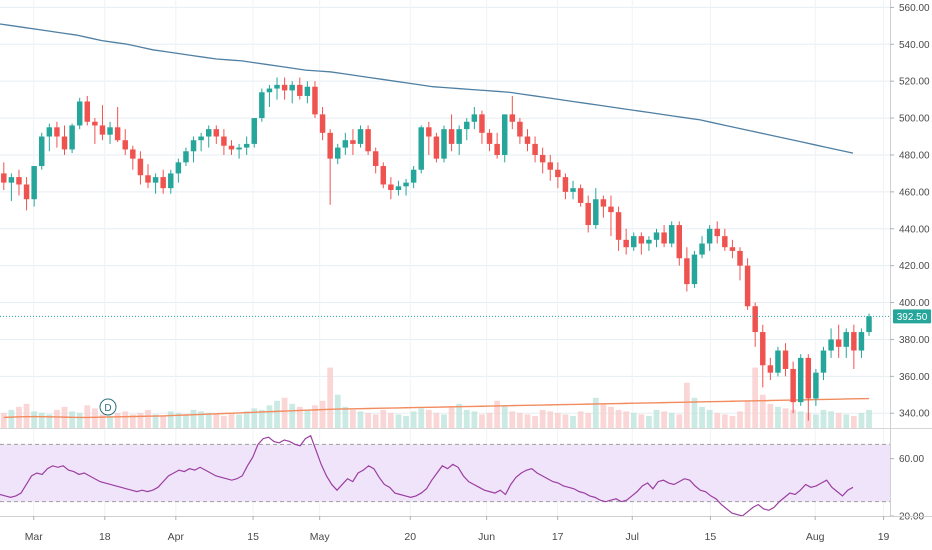 This screenshot has height=550, width=932. I want to click on time-axis-label: 18, so click(105, 537).